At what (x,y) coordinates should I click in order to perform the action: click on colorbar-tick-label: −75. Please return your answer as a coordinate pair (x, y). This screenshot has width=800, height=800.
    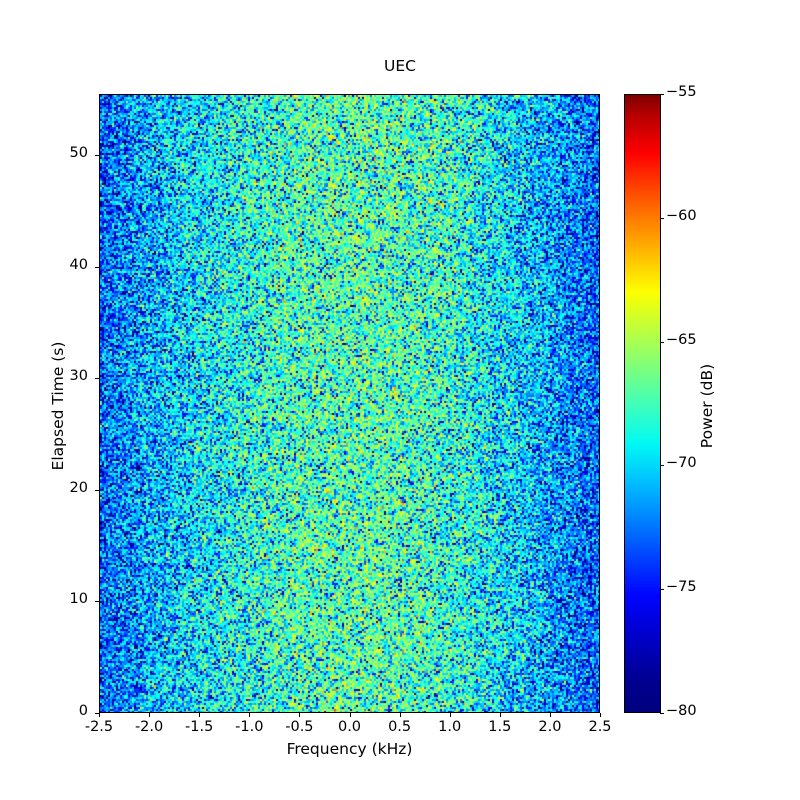
    Looking at the image, I should click on (681, 587).